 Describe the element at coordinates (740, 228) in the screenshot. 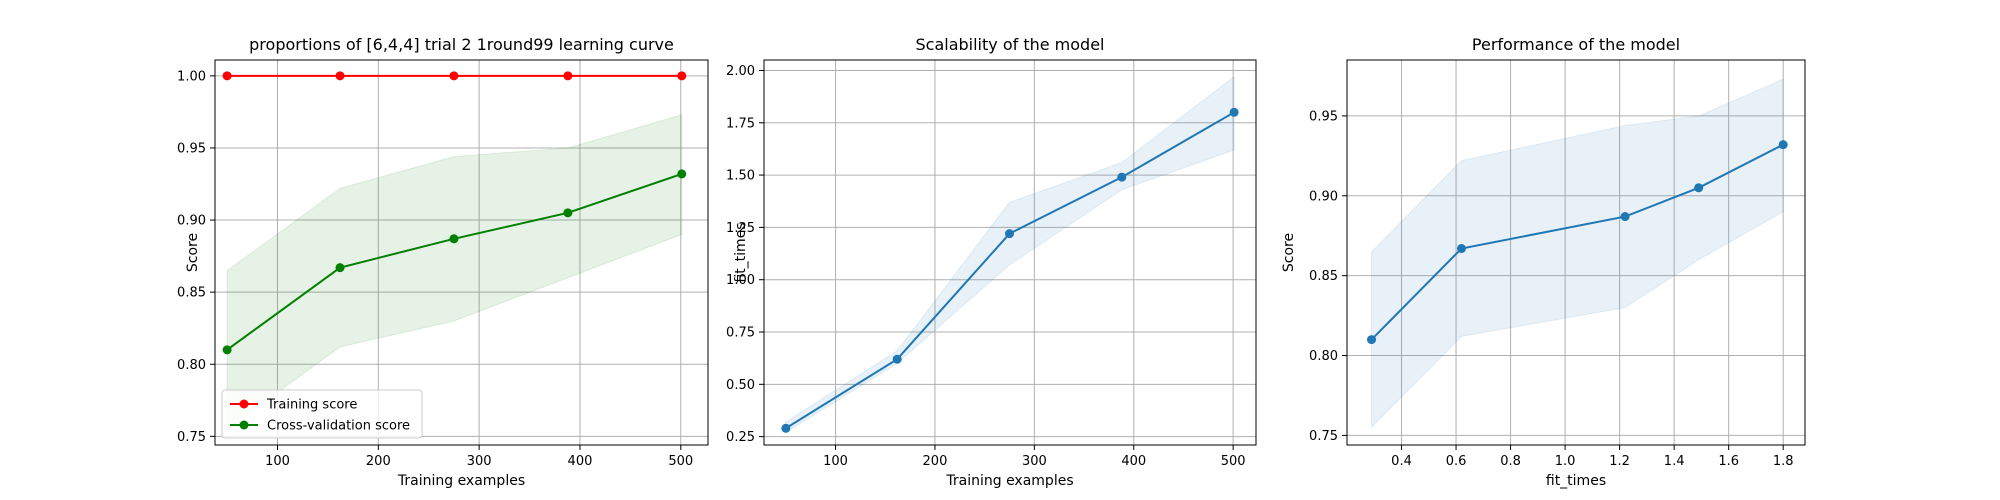

I see `y-tick-label: 1.25` at that location.